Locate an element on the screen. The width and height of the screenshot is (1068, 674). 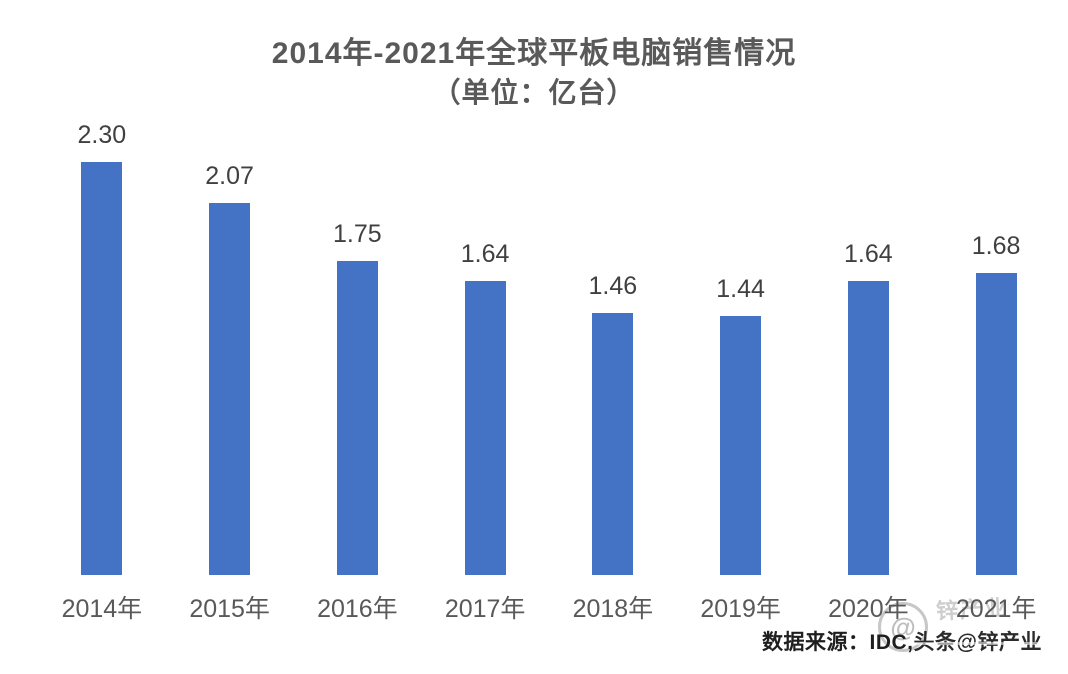
bar-column: 1.68 is located at coordinates (996, 345).